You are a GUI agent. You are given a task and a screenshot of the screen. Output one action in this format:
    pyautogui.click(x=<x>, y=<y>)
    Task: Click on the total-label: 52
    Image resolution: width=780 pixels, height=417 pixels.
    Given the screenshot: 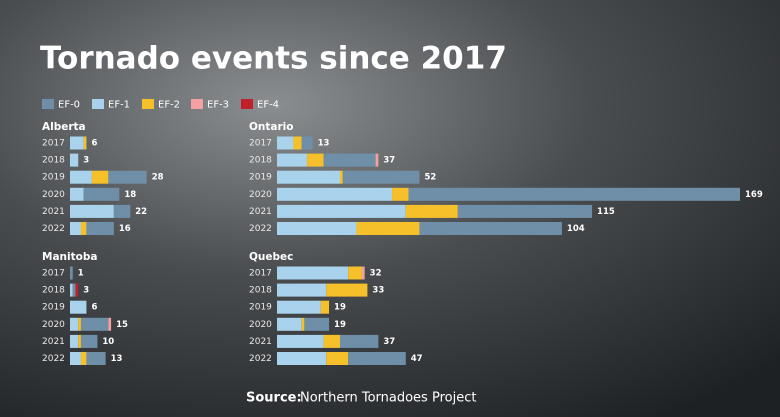 What is the action you would take?
    pyautogui.click(x=430, y=178)
    